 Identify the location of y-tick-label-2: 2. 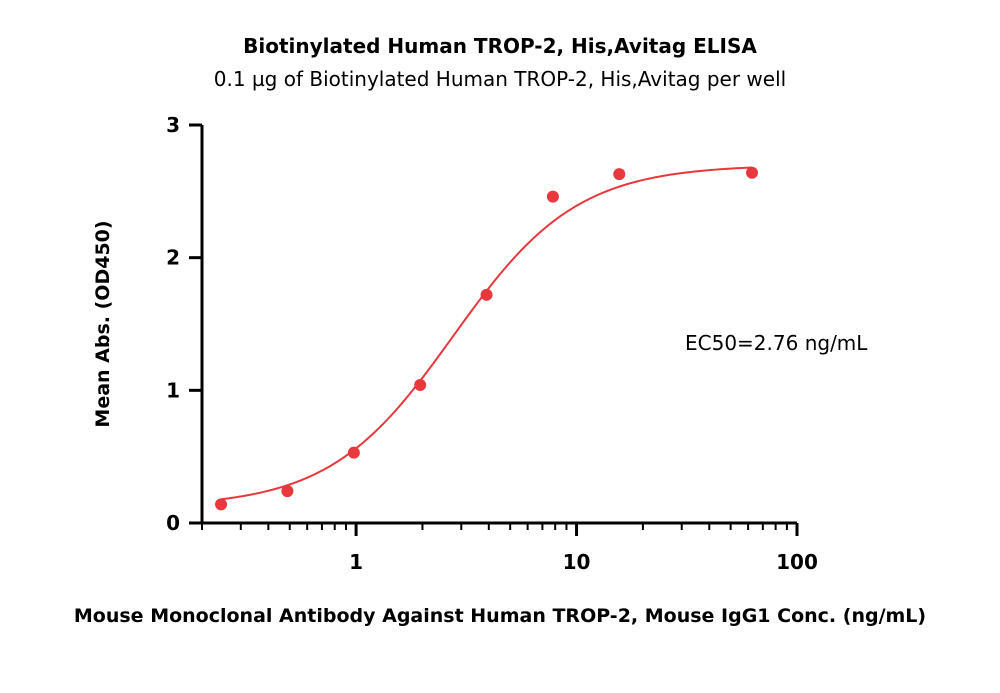
(173, 258).